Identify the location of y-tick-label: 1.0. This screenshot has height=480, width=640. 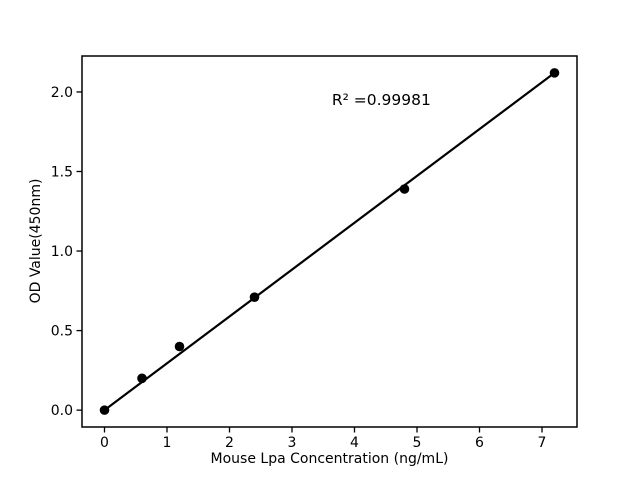
(62, 252).